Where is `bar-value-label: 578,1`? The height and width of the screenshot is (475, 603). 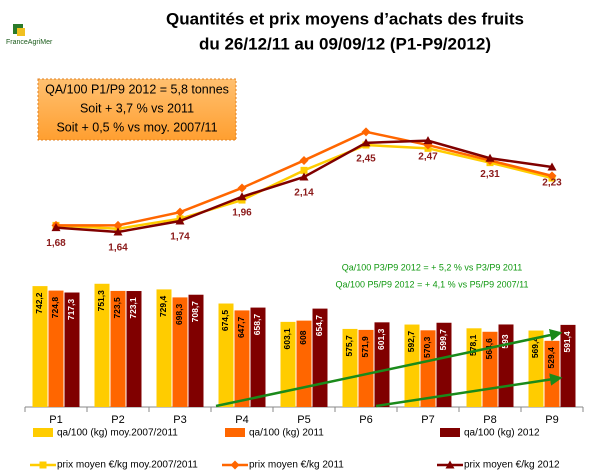 bar-value-label: 578,1 is located at coordinates (473, 345).